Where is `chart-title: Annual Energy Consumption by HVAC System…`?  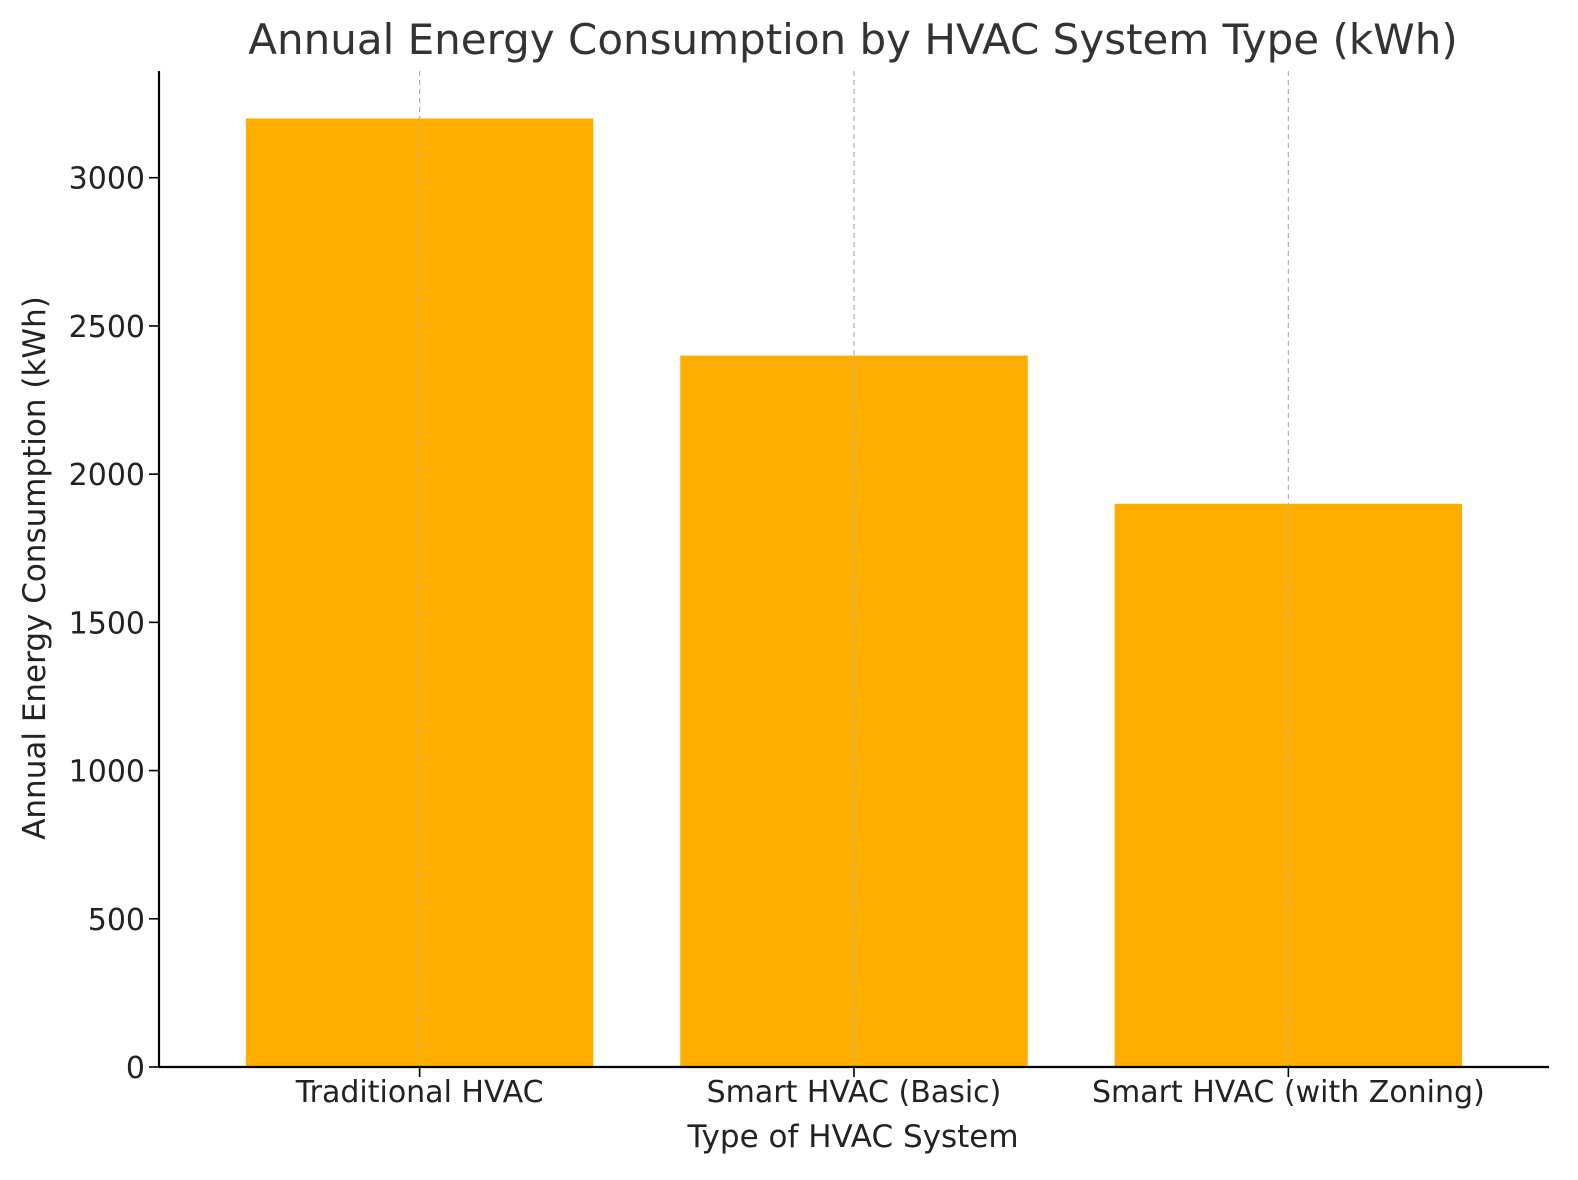
chart-title: Annual Energy Consumption by HVAC System… is located at coordinates (852, 39).